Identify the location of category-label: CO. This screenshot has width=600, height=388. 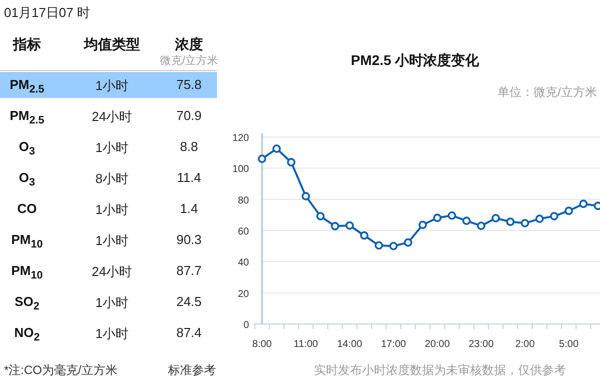
(27, 208).